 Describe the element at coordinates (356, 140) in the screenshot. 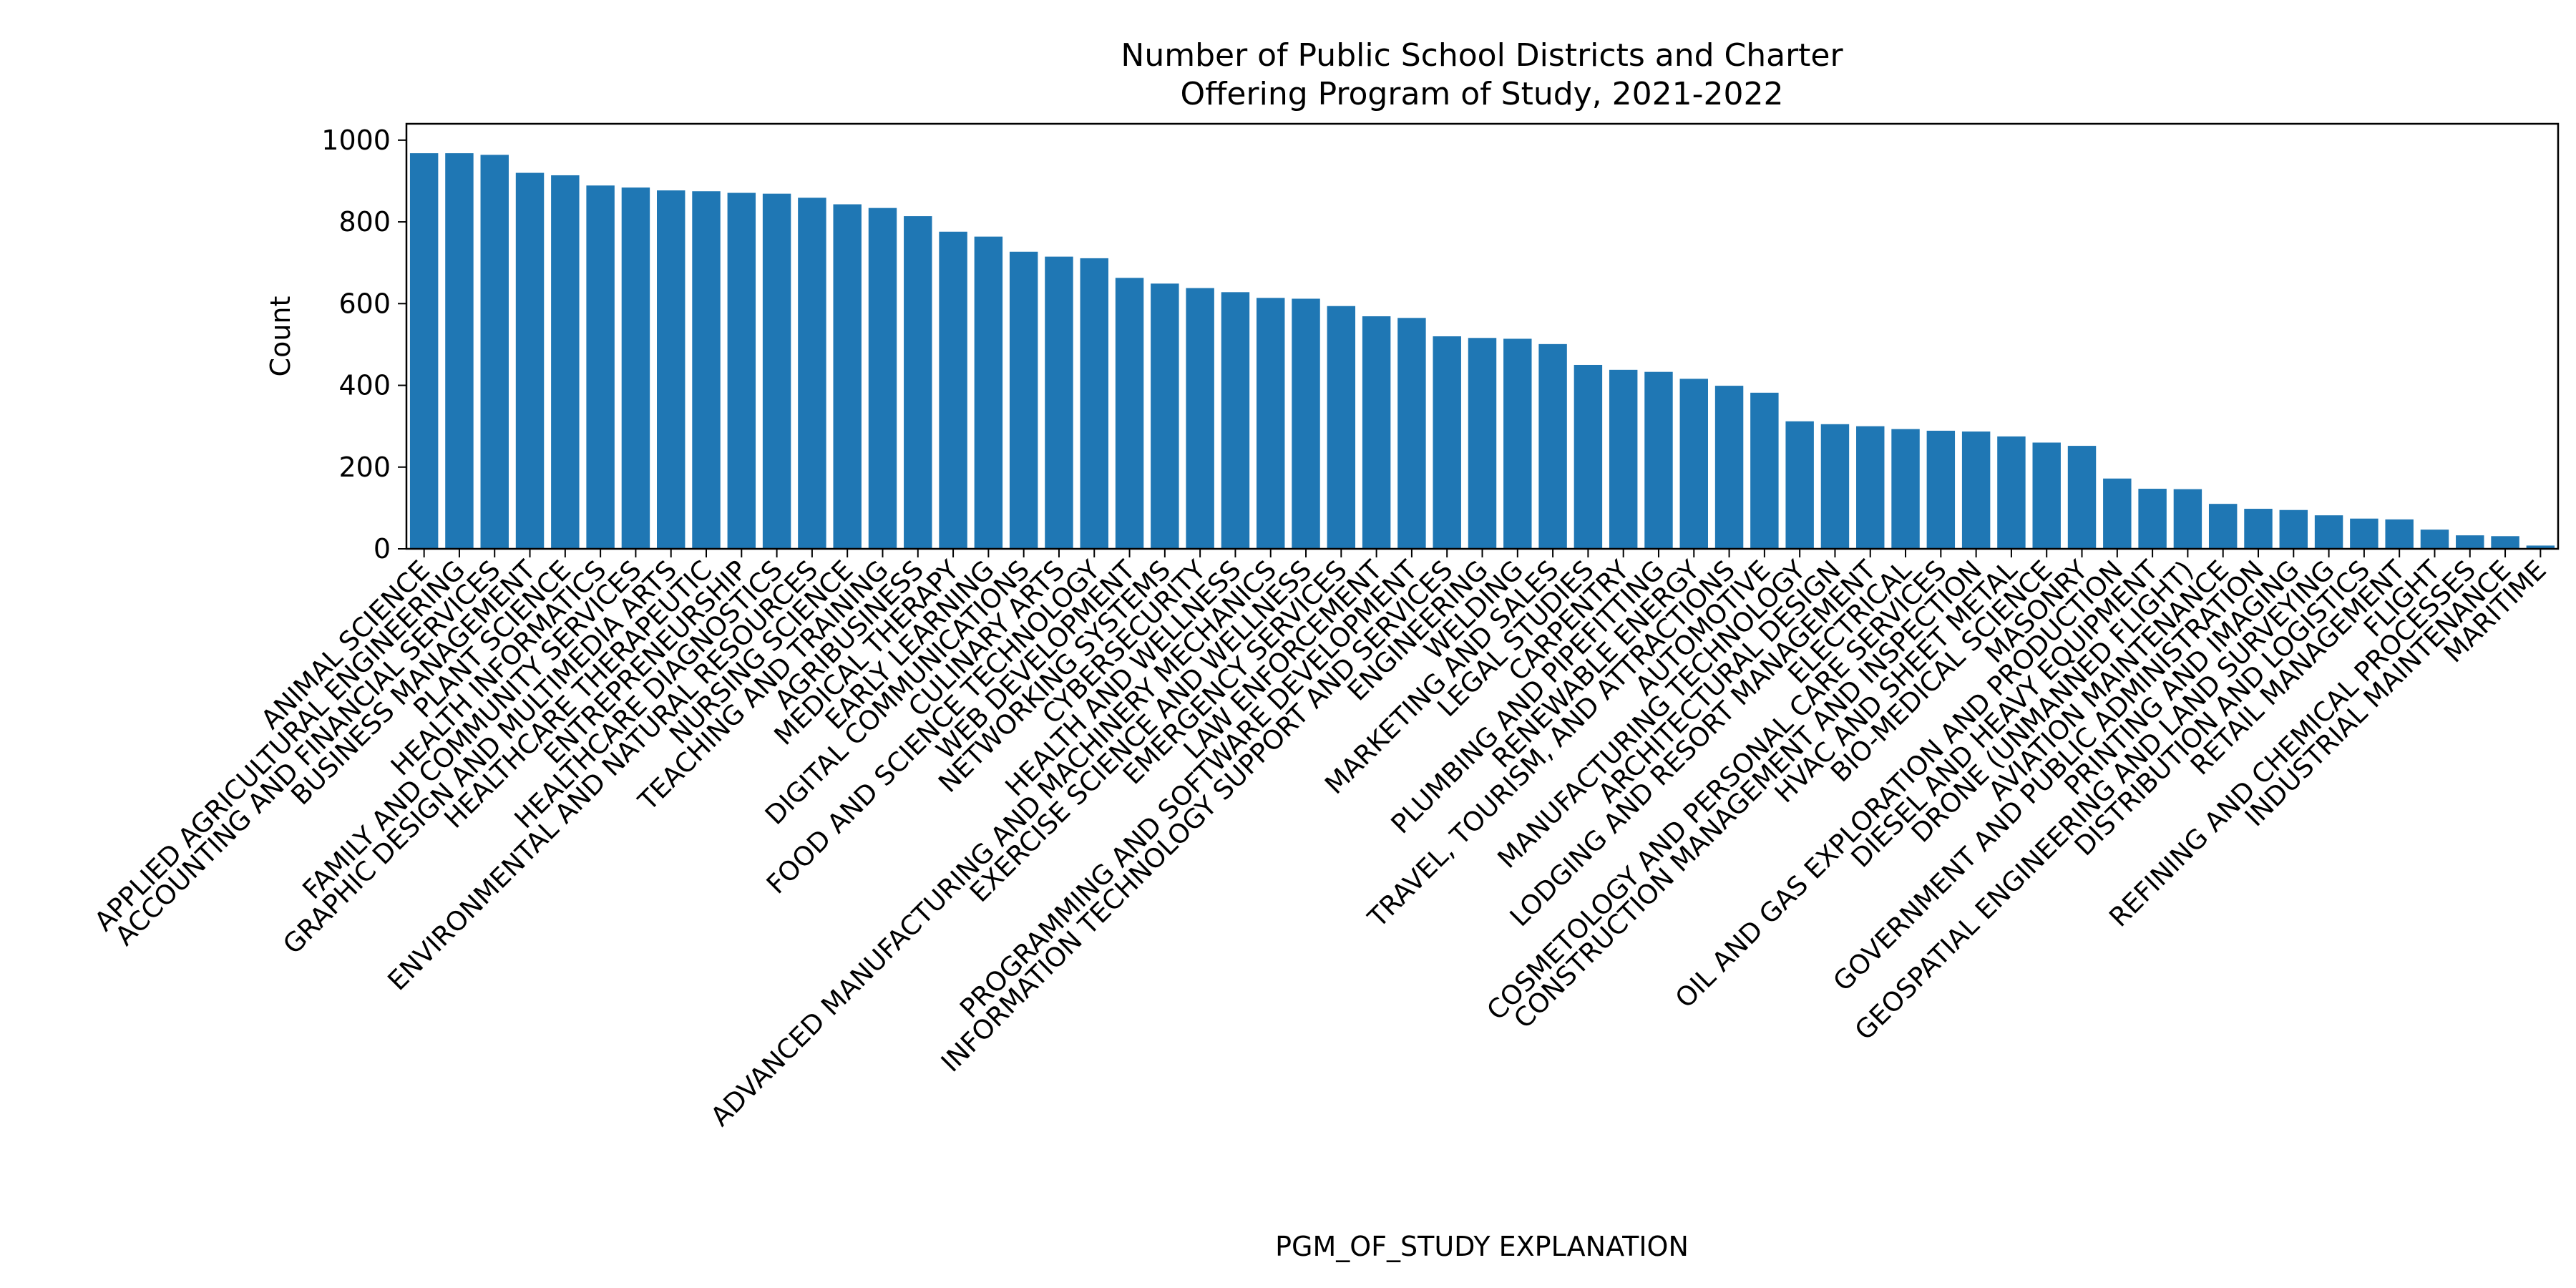

I see `y-tick-label-5: 1000` at that location.